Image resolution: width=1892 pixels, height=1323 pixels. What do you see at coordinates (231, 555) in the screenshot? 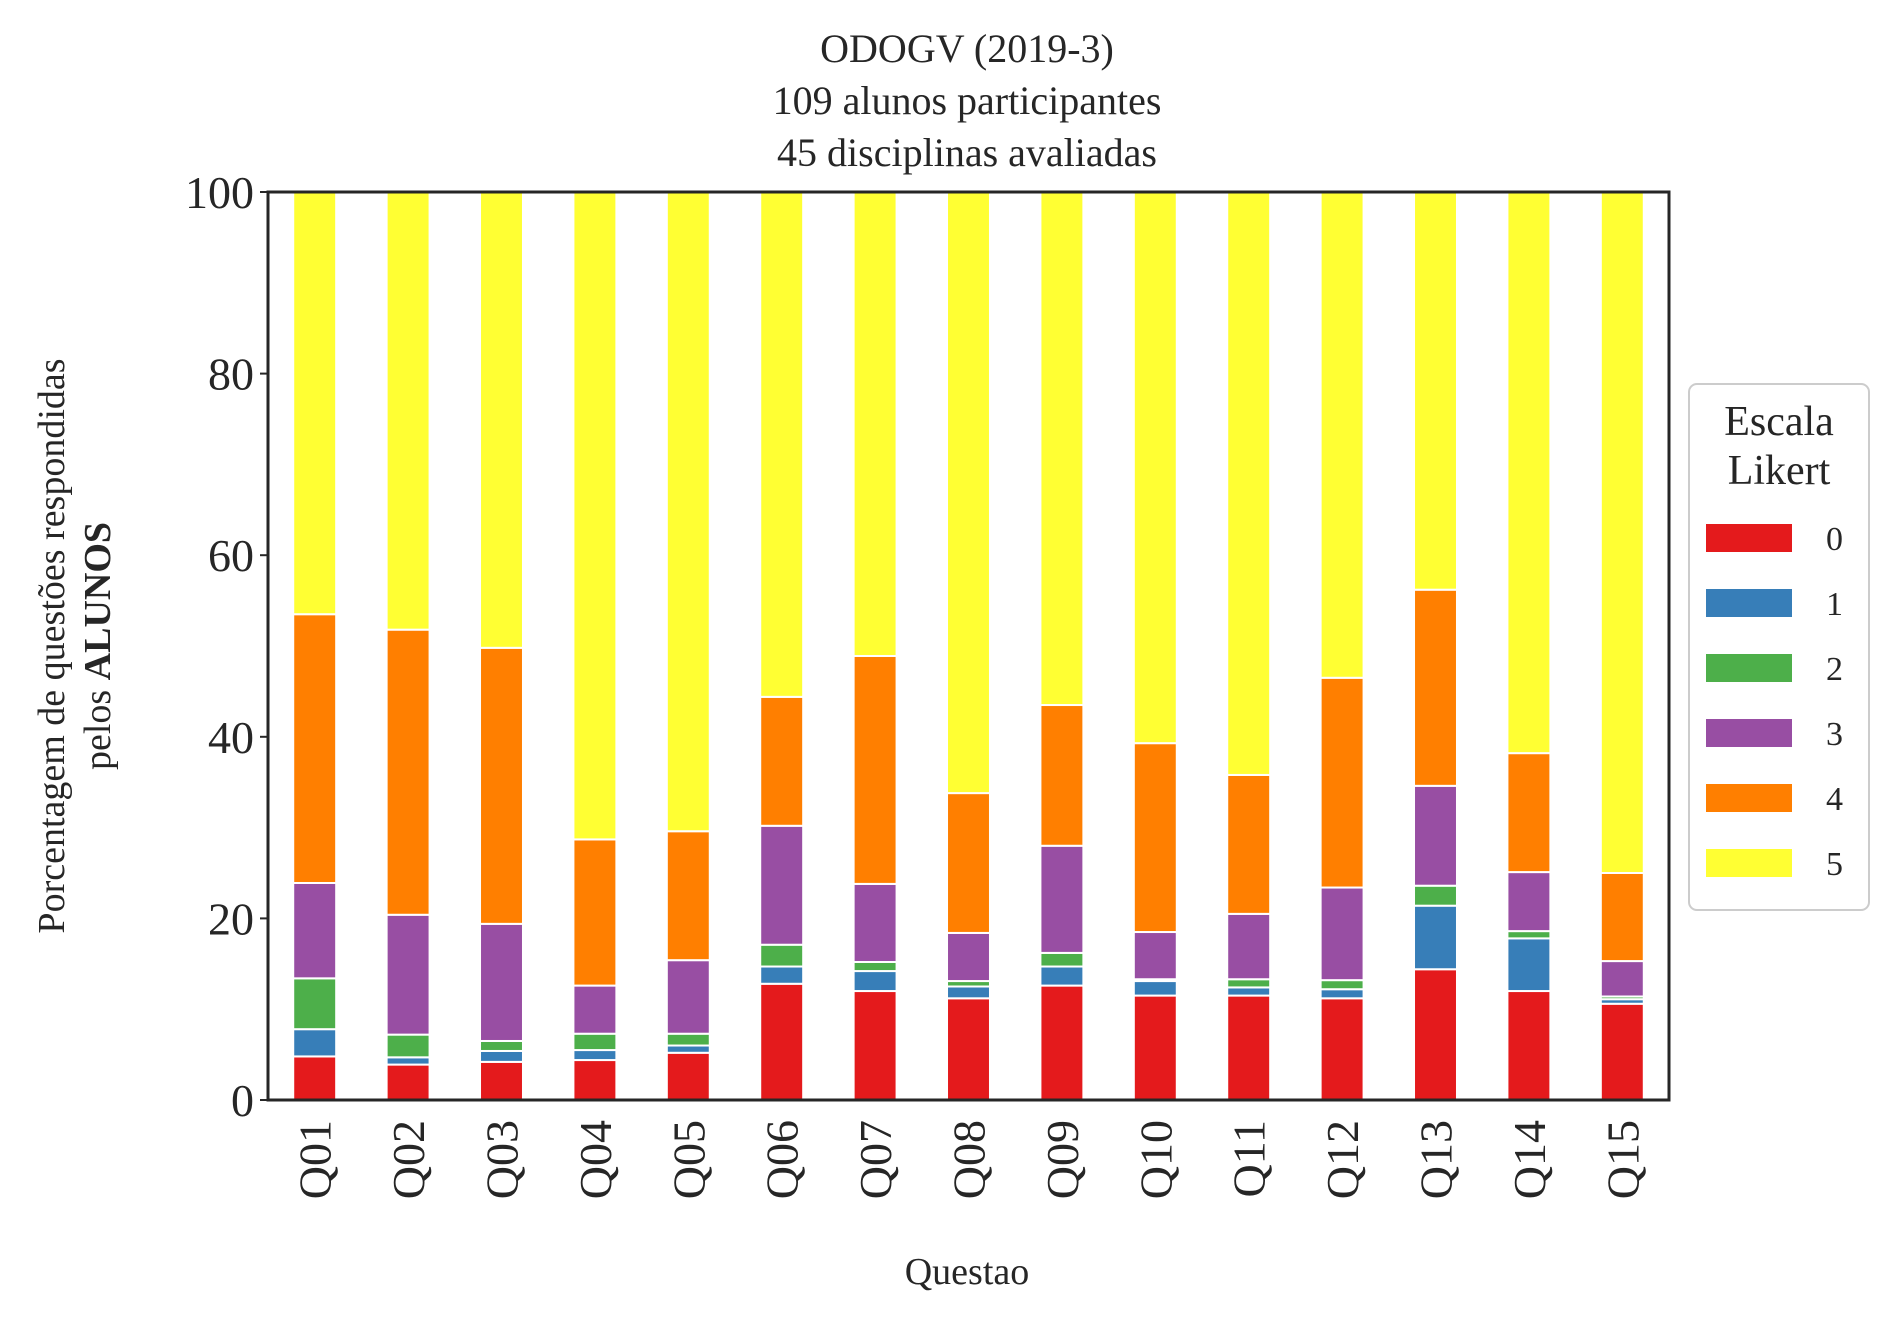
I see `y-tick-label-60: 60` at bounding box center [231, 555].